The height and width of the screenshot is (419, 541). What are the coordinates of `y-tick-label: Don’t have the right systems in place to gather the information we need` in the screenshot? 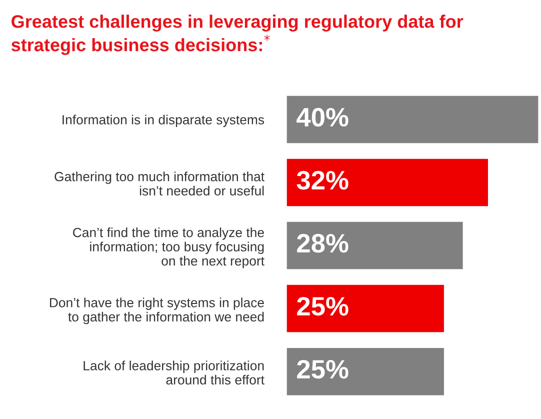 It's located at (157, 311).